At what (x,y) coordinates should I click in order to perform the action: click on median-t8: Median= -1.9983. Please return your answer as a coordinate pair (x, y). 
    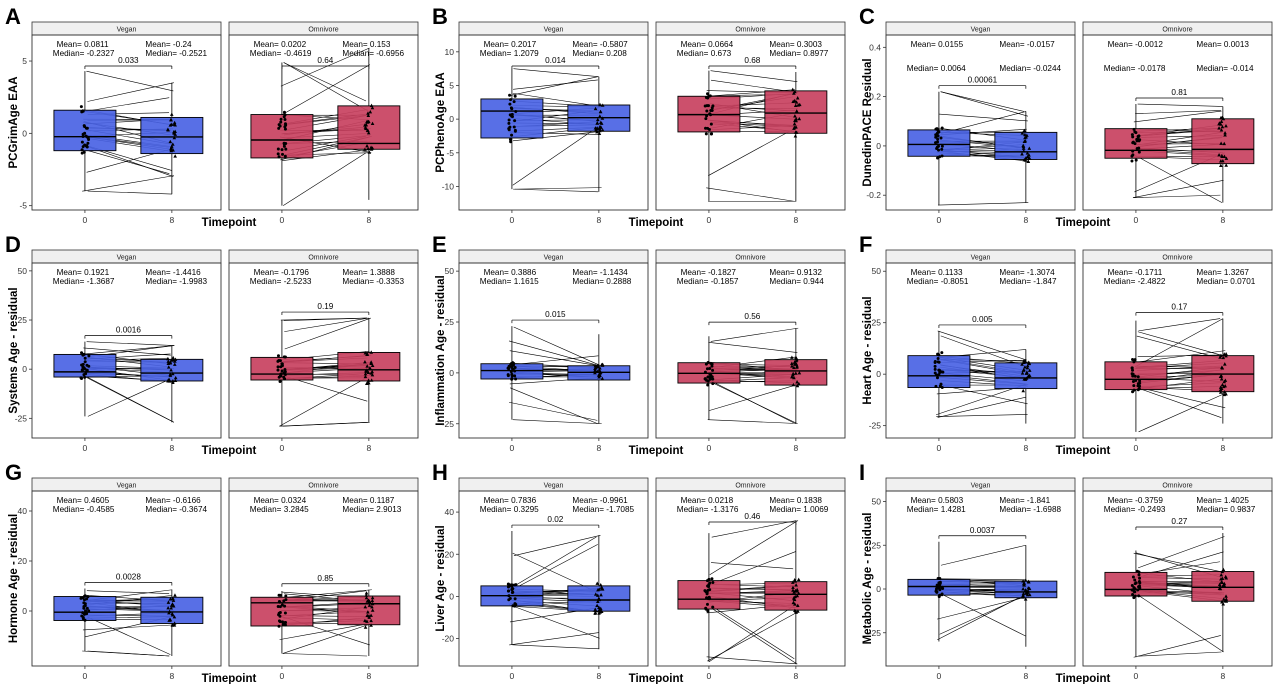
    Looking at the image, I should click on (176, 281).